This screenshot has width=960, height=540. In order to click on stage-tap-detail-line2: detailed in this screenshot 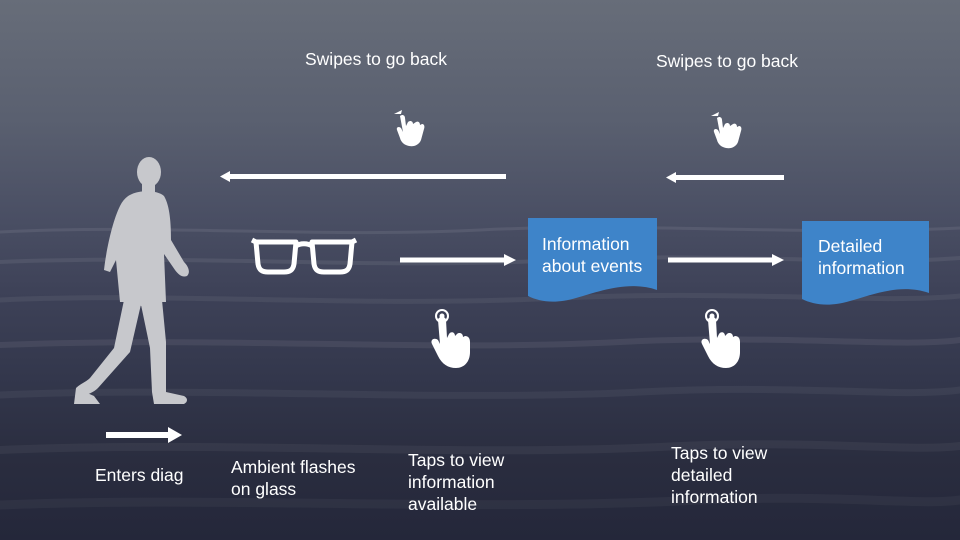, I will do `click(702, 475)`.